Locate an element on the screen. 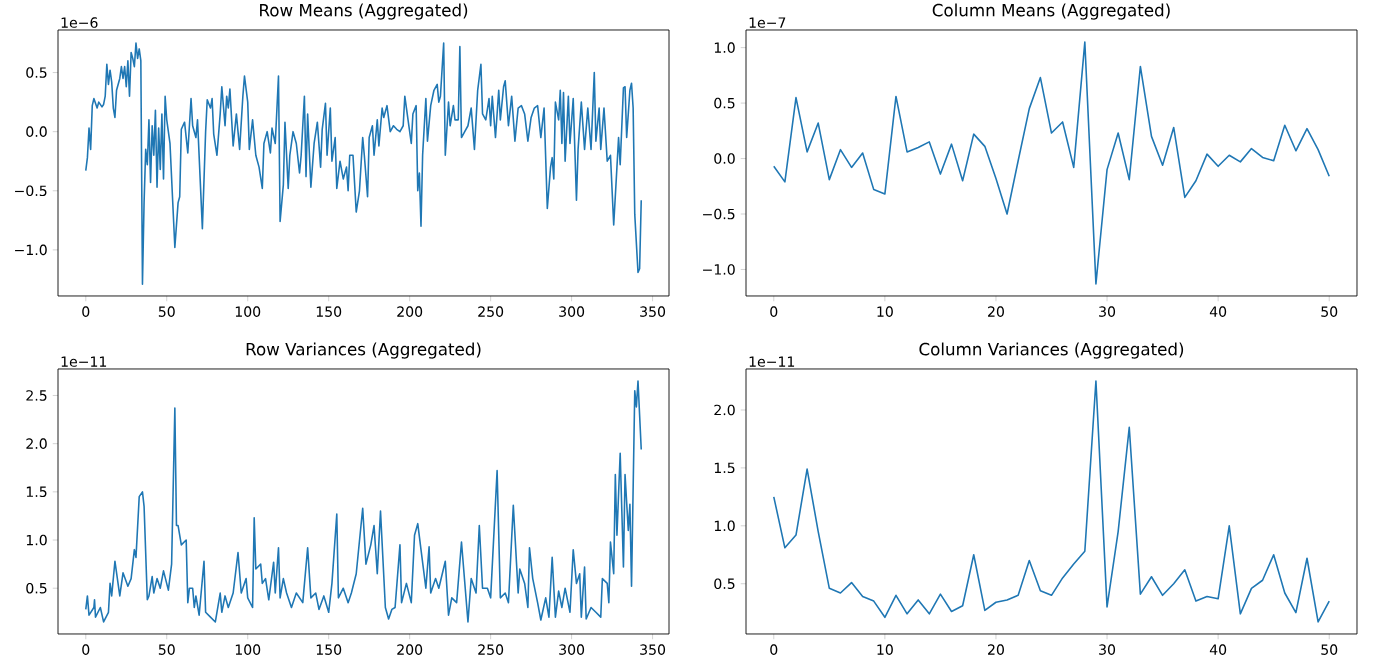 Image resolution: width=1379 pixels, height=670 pixels. chart-title: Row Variances (Aggregated) is located at coordinates (363, 350).